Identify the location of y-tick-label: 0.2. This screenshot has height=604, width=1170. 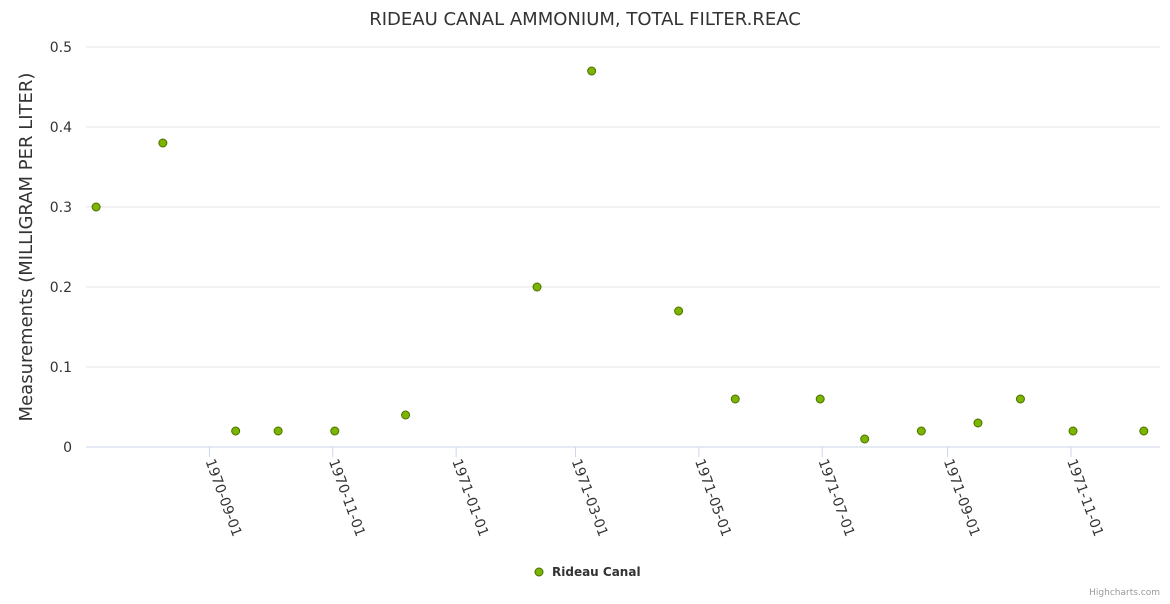
(61, 288).